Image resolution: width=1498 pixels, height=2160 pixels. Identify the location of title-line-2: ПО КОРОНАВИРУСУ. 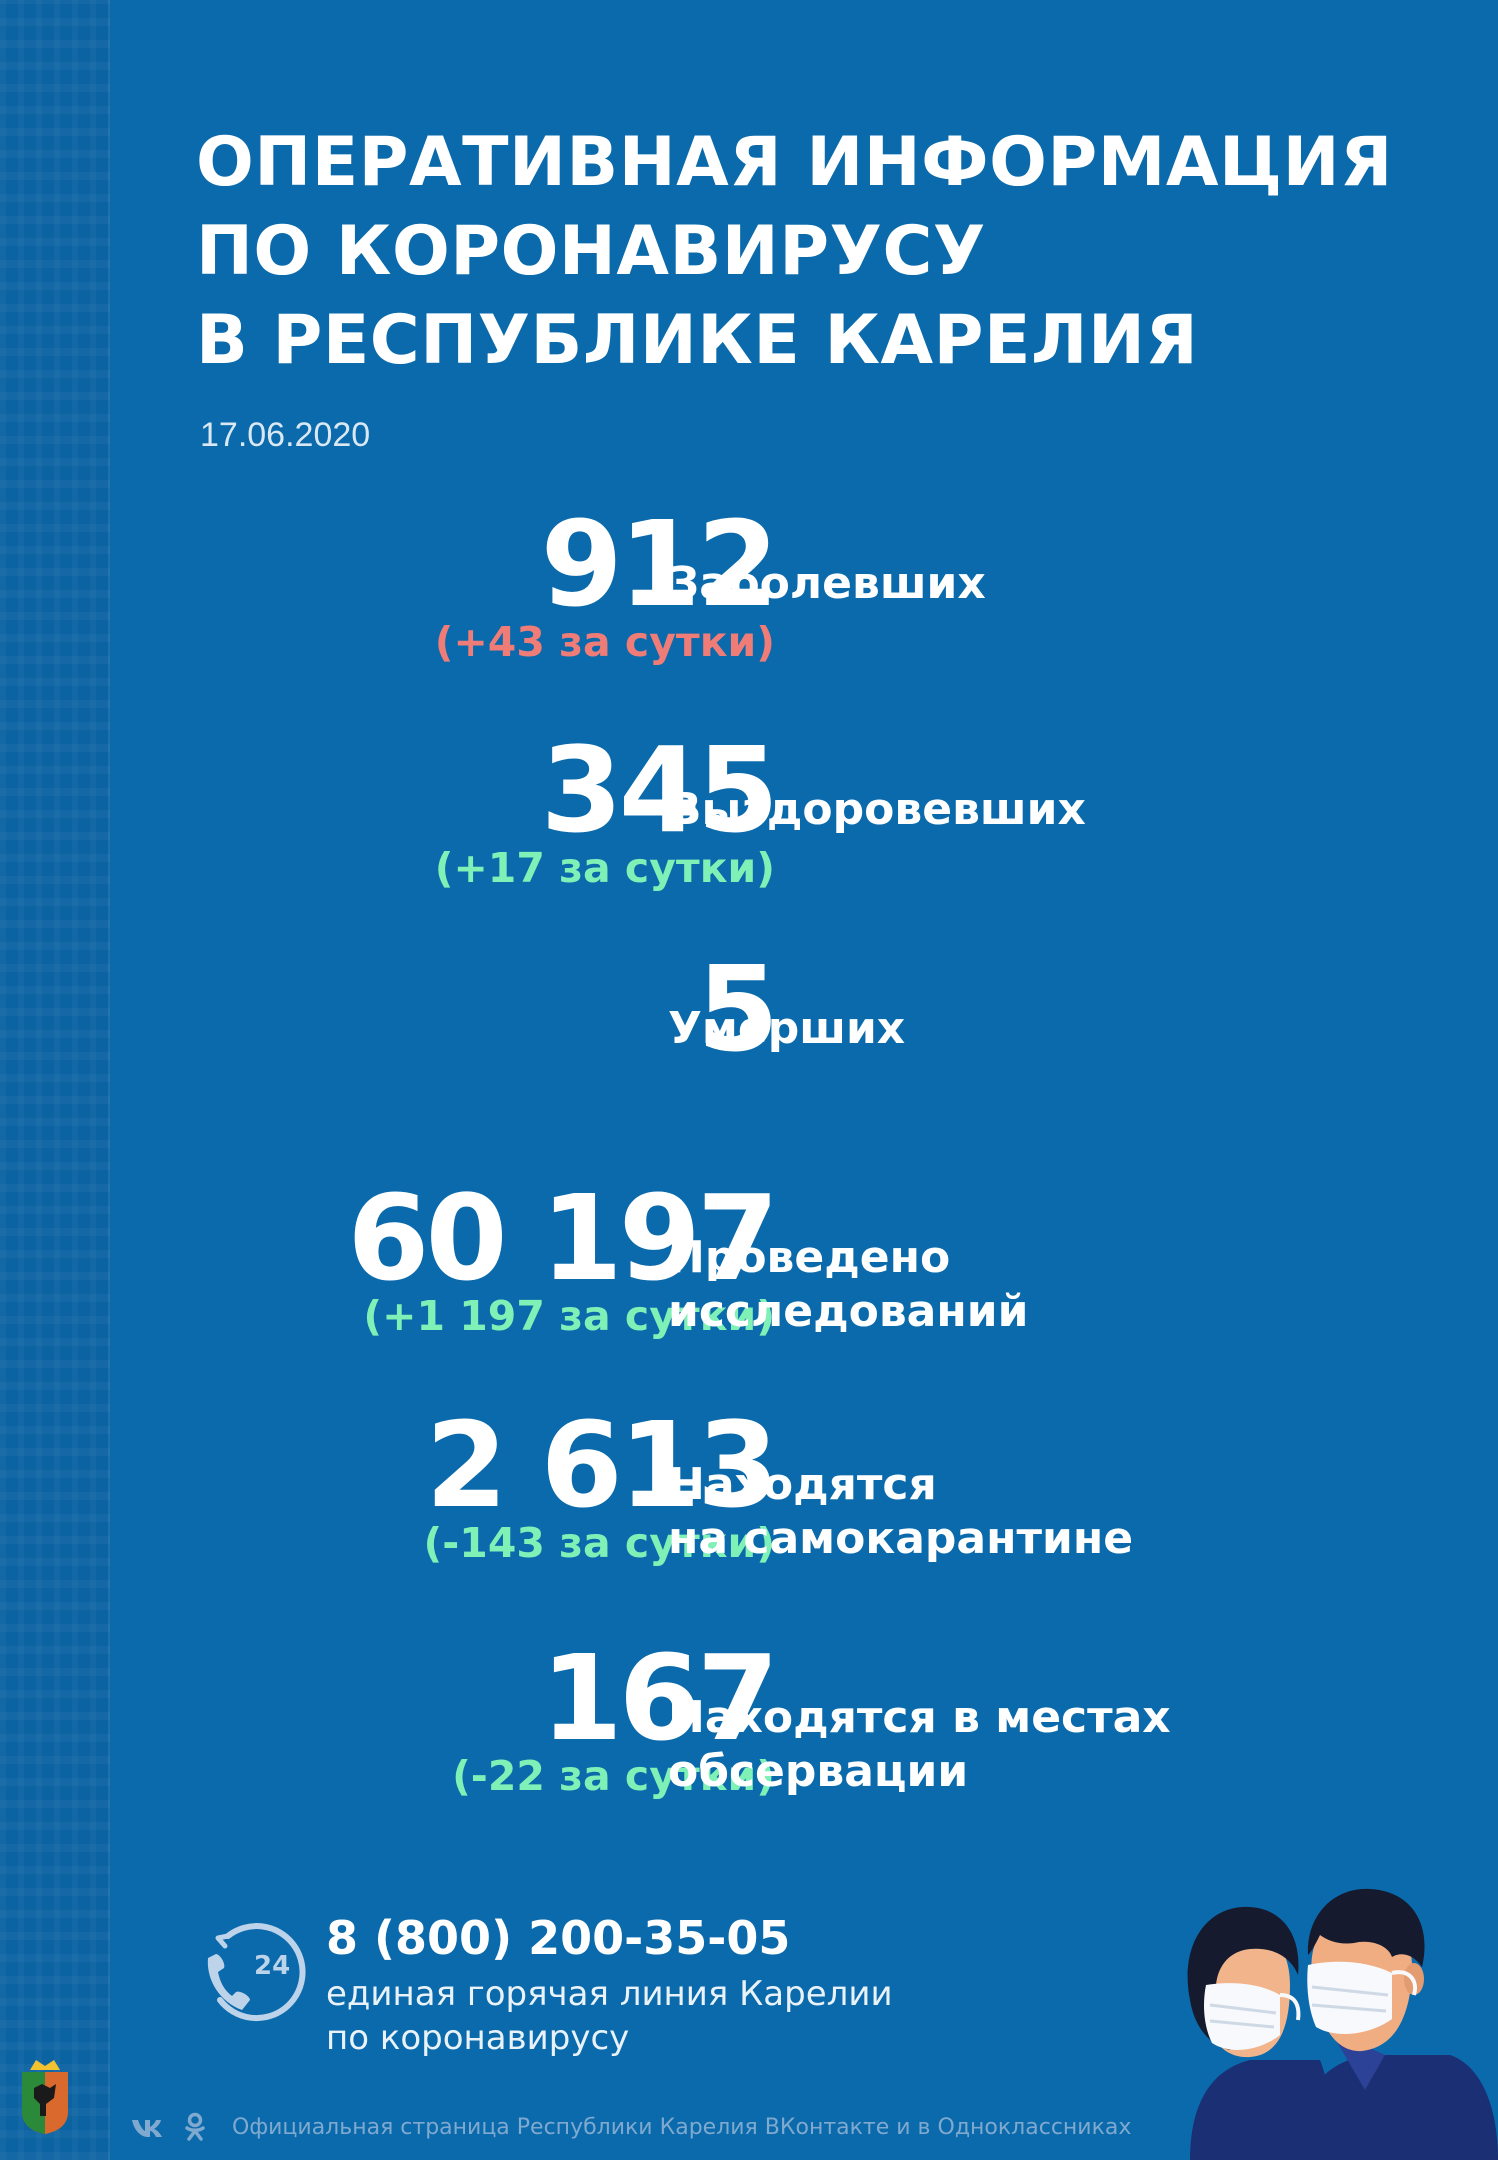
(591, 251).